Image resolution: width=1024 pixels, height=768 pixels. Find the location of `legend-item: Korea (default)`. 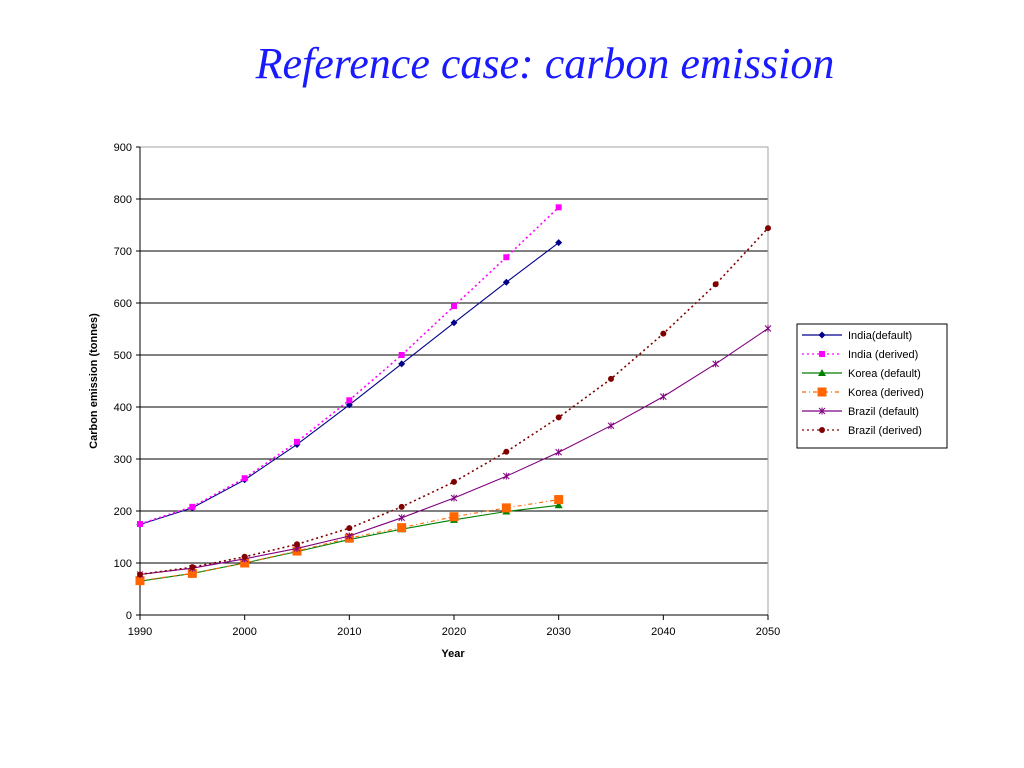

legend-item: Korea (default) is located at coordinates (861, 374).